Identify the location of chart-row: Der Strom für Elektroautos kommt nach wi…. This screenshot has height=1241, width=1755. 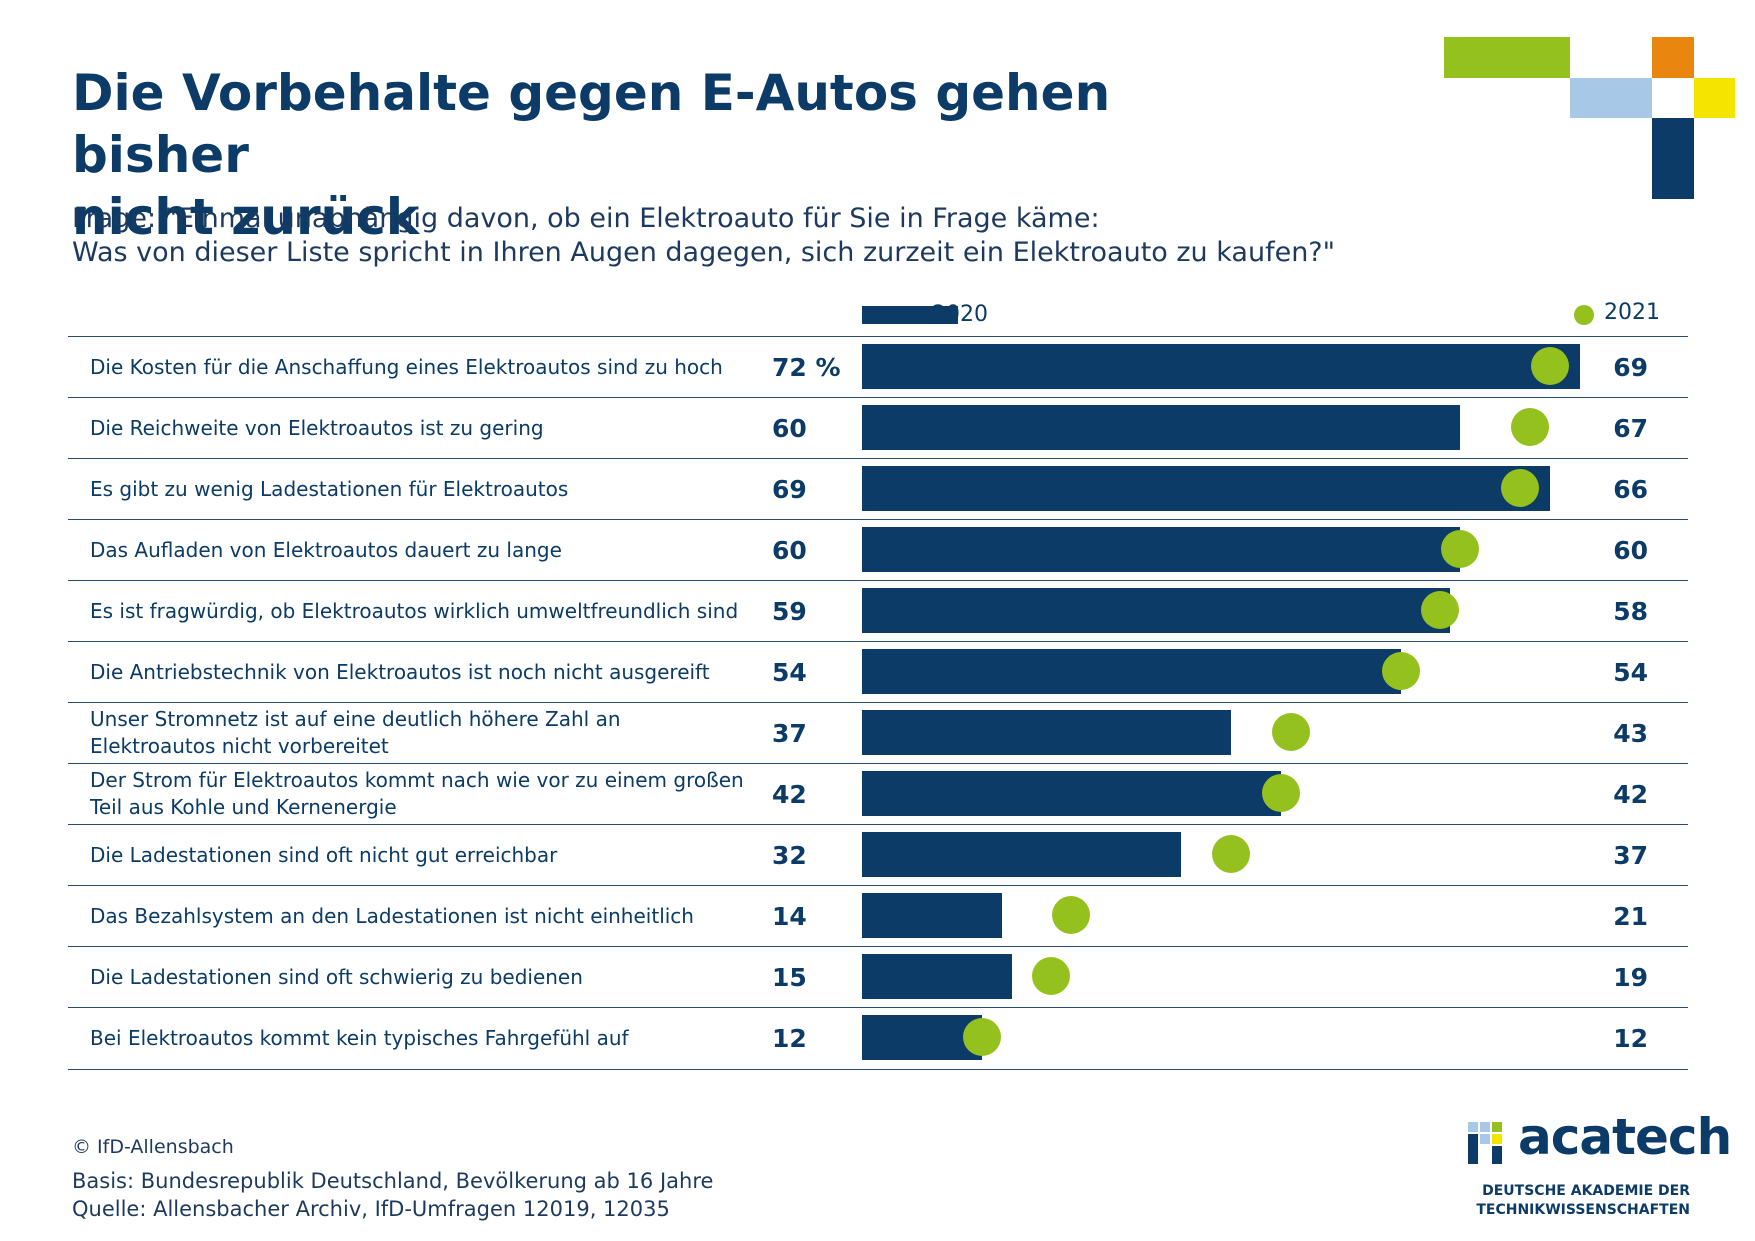
(878, 794).